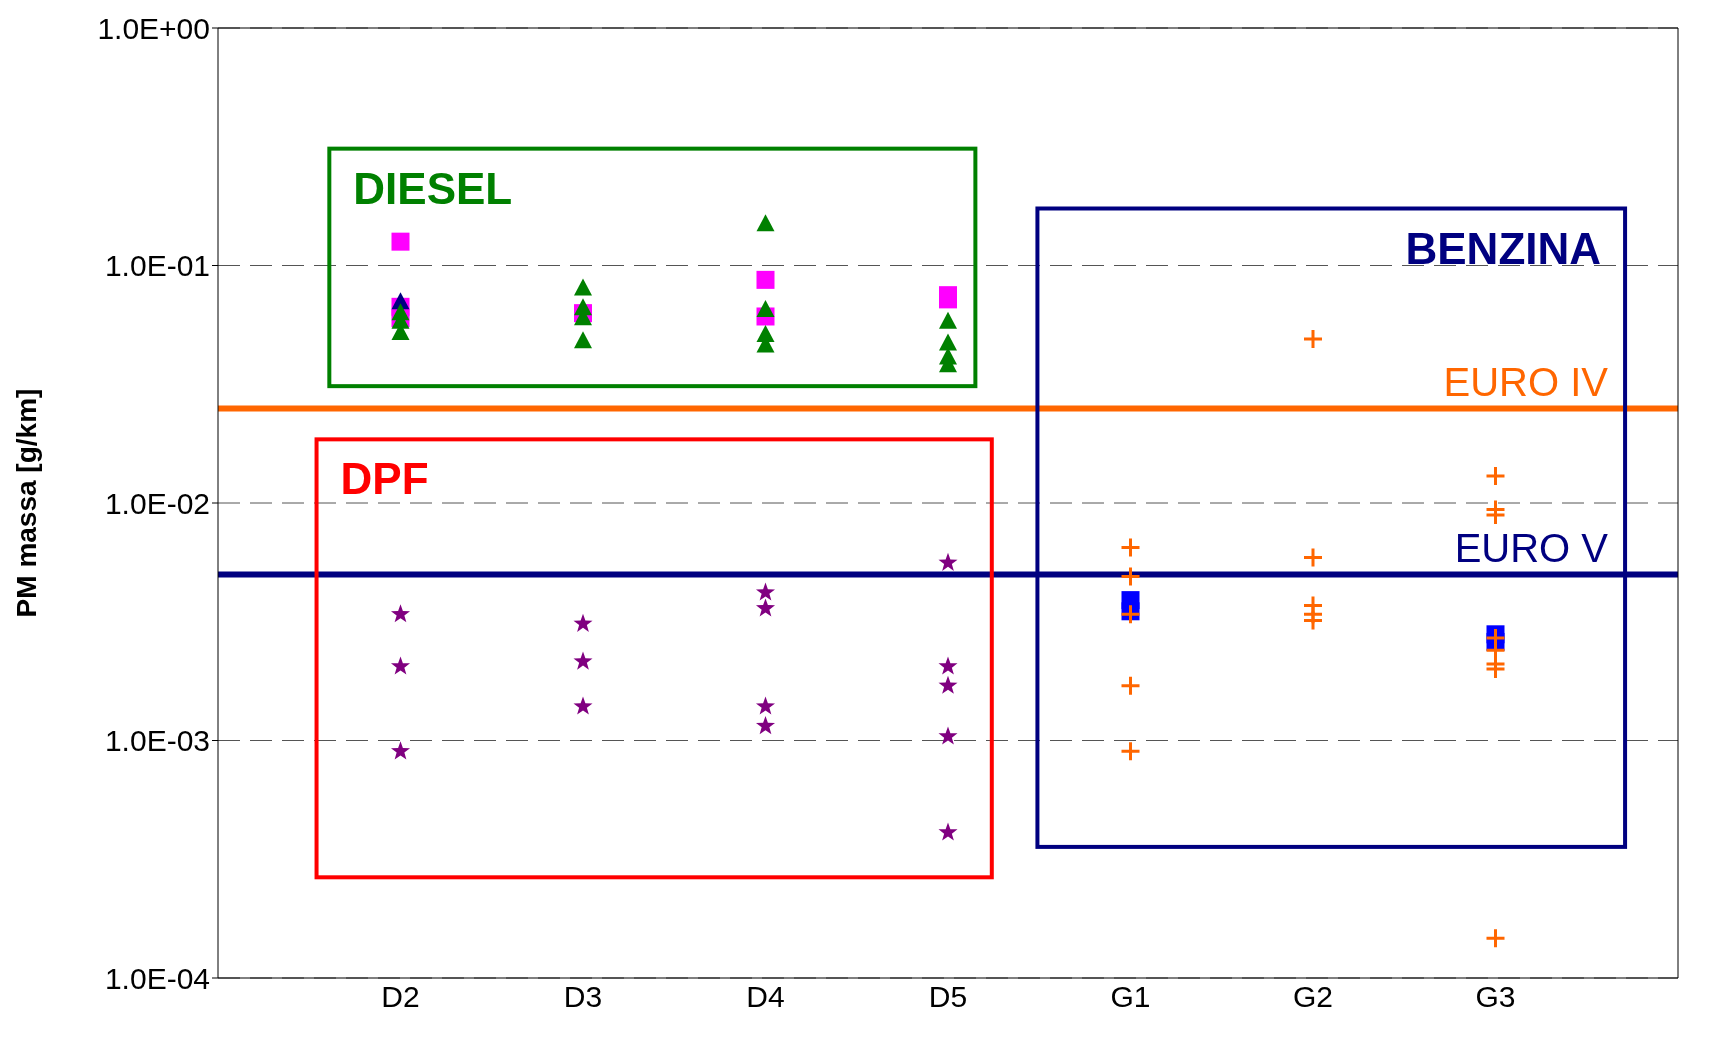  I want to click on y-tick-label: 1.0E-04, so click(157, 978).